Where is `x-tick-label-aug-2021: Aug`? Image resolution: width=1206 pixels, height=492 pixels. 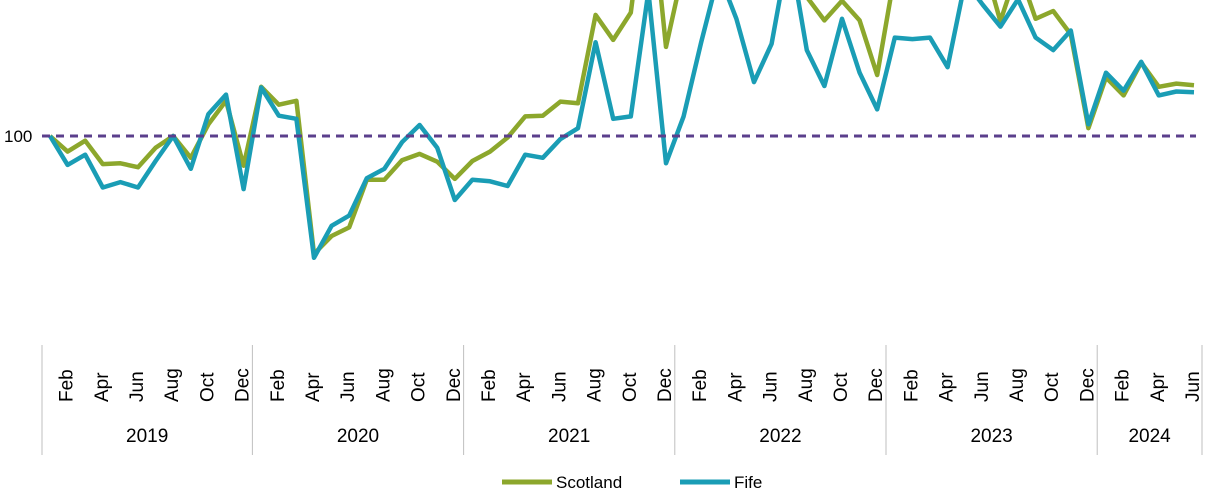 x-tick-label-aug-2021: Aug is located at coordinates (595, 385).